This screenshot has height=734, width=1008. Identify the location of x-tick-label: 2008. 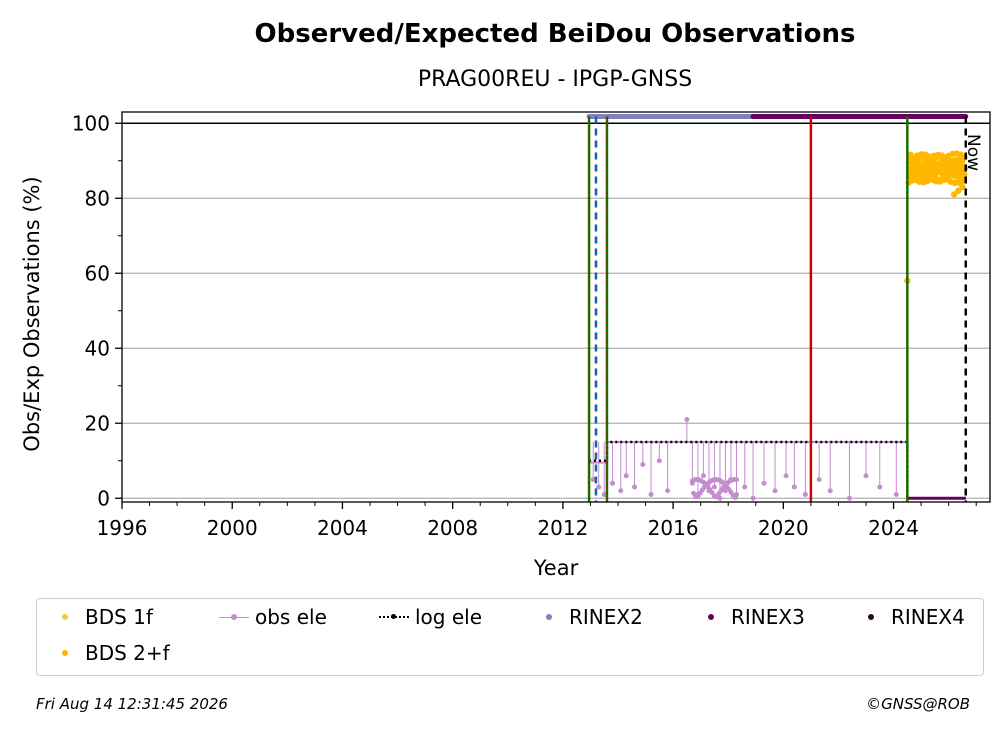
(452, 528).